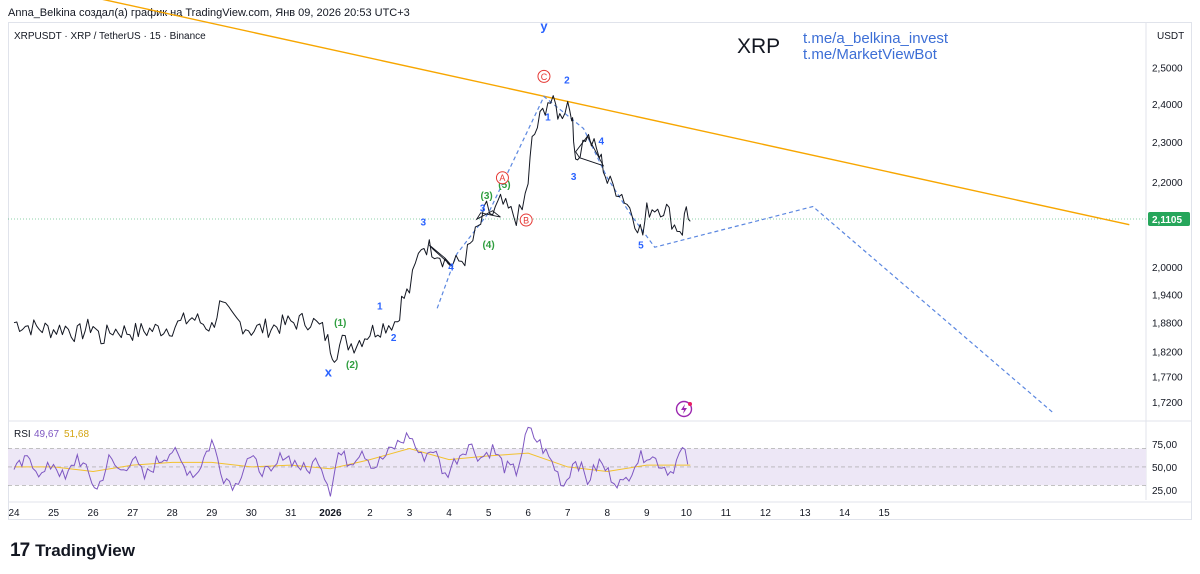 The width and height of the screenshot is (1200, 574). Describe the element at coordinates (14, 513) in the screenshot. I see `time-tick-label: 24` at that location.